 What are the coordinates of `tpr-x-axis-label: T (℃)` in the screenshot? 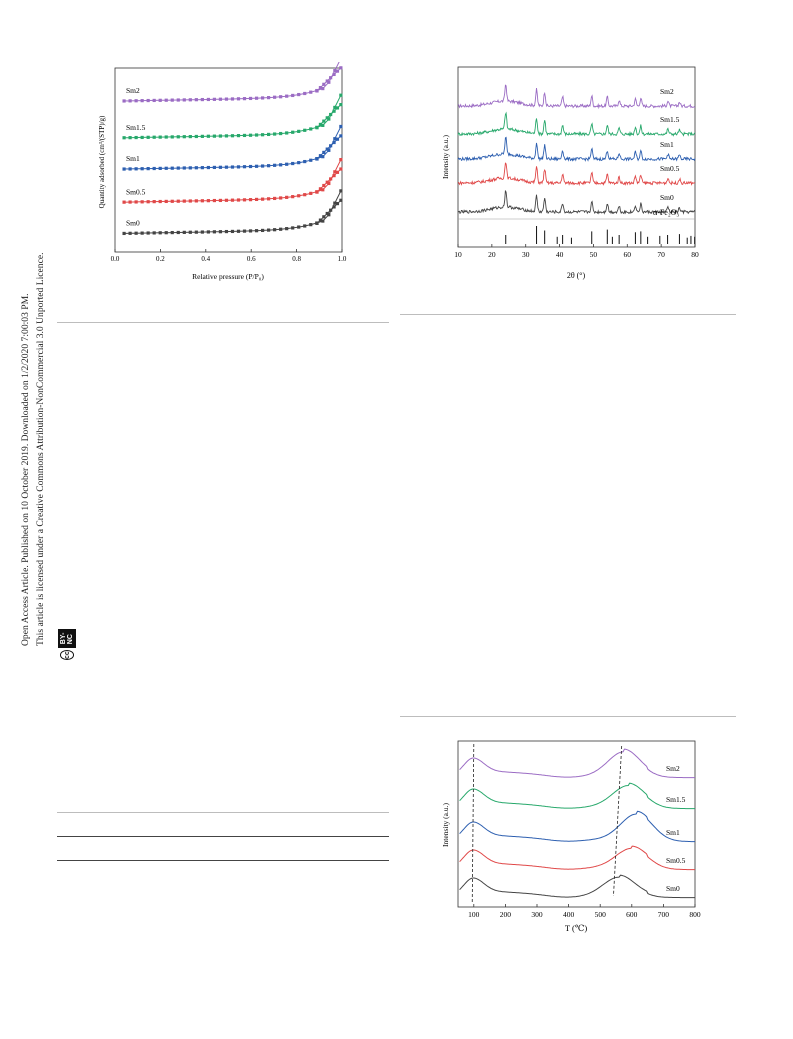 It's located at (576, 928).